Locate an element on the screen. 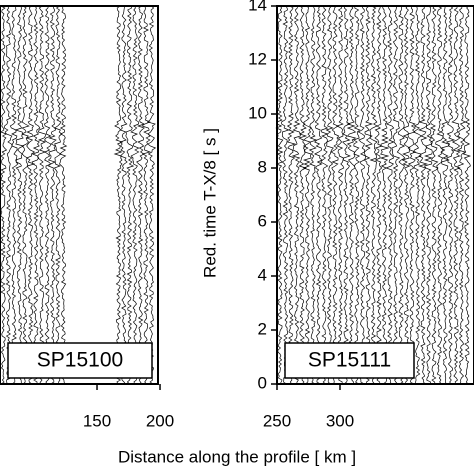 This screenshot has height=474, width=474. x-tick-label: 200 is located at coordinates (160, 420).